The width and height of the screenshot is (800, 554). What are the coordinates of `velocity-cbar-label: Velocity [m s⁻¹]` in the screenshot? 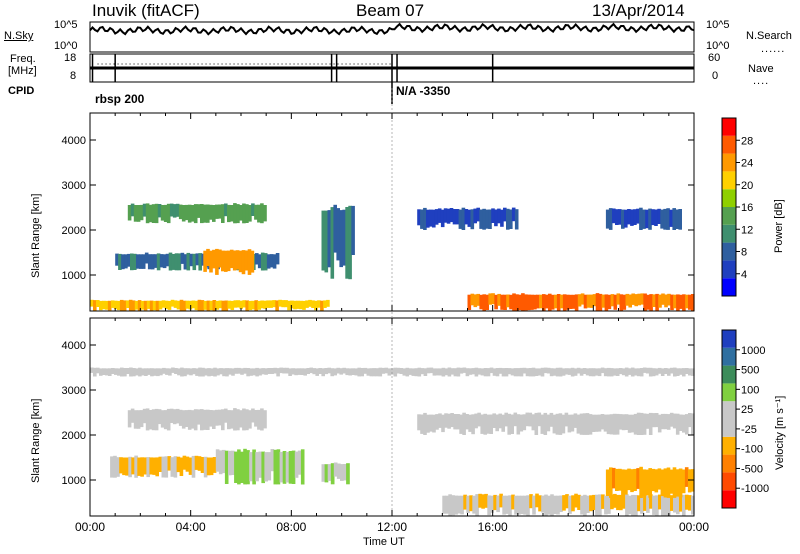 It's located at (780, 432).